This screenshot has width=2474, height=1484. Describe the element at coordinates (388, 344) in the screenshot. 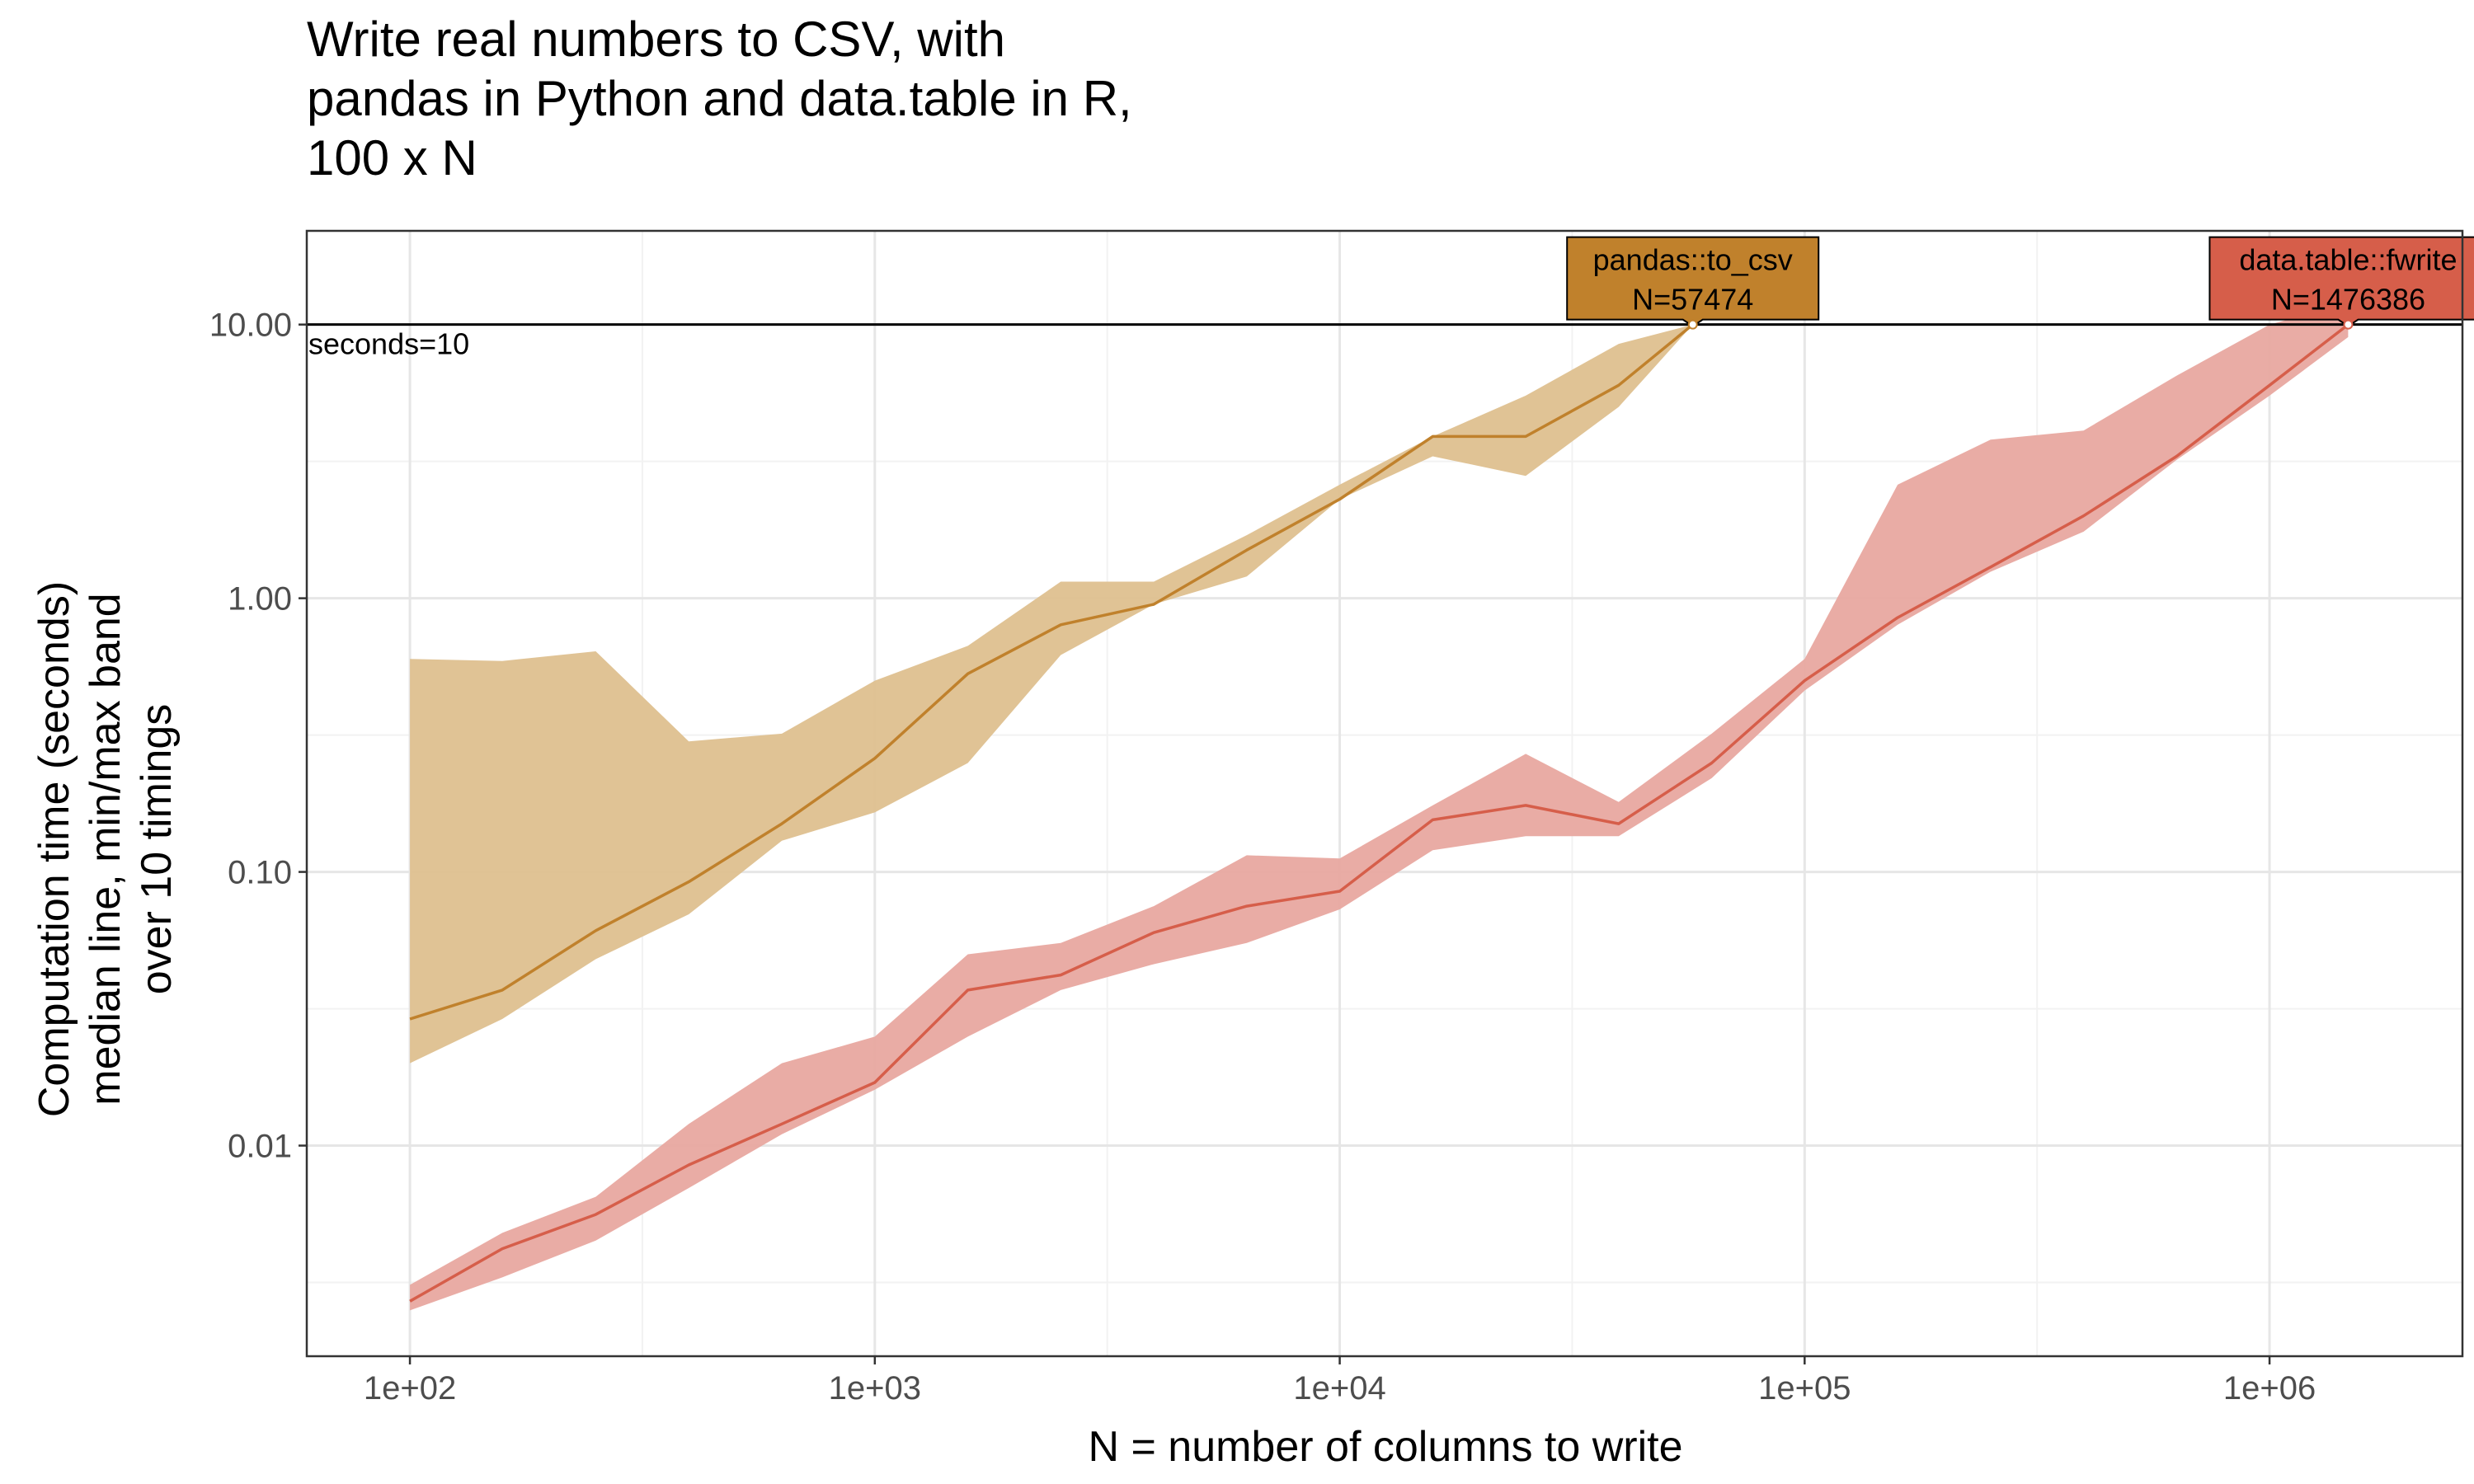

I see `hline-label: seconds=10` at that location.